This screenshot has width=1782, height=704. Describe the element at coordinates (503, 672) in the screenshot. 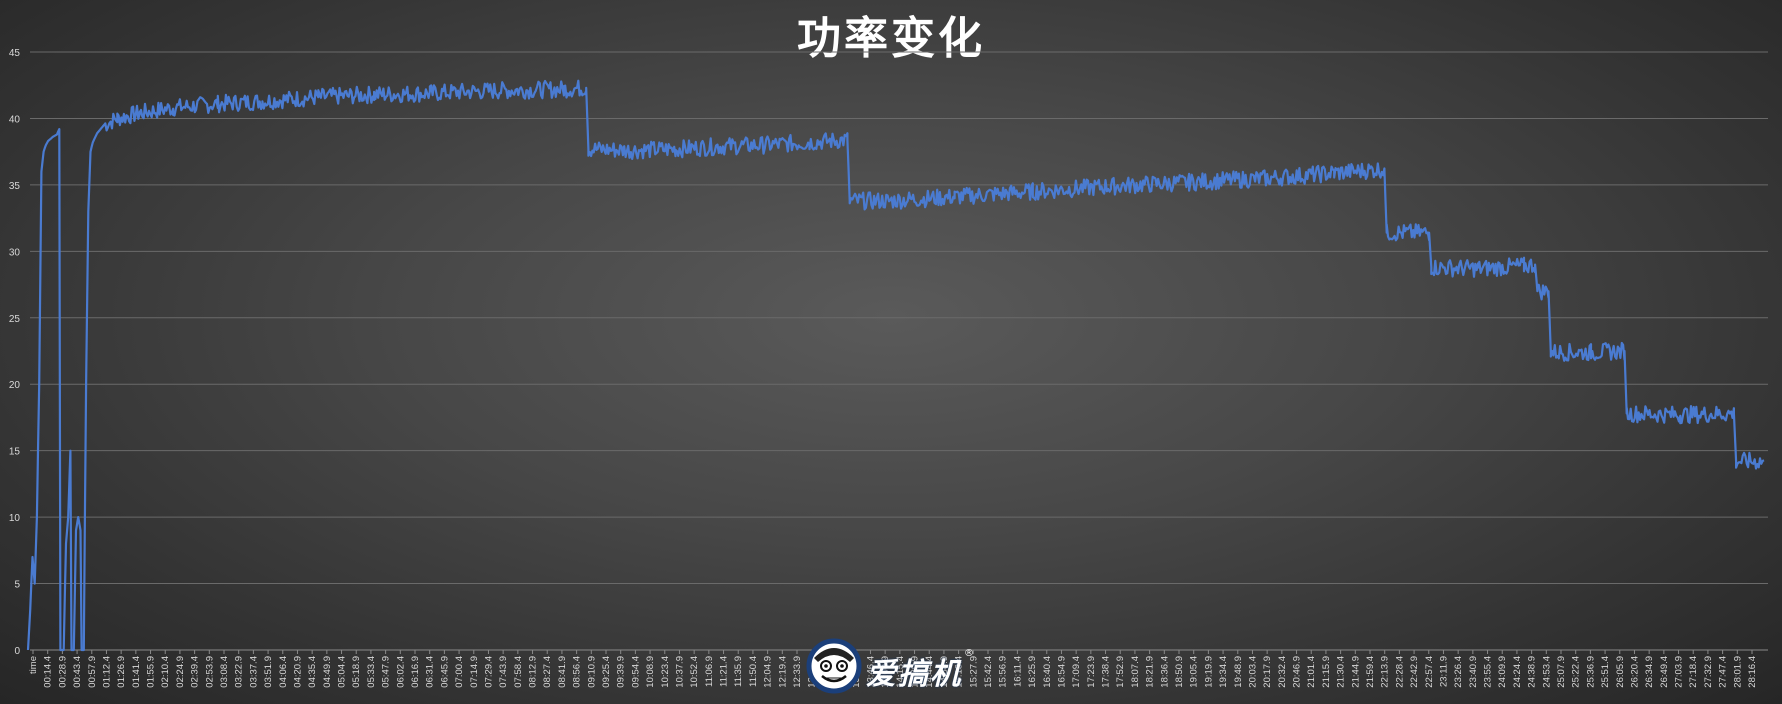

I see `x-tick-label: 07:43.9` at that location.